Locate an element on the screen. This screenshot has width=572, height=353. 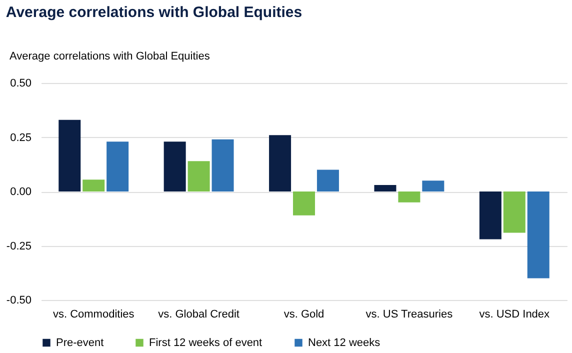
y-tick-label: -0.50 is located at coordinates (19, 300).